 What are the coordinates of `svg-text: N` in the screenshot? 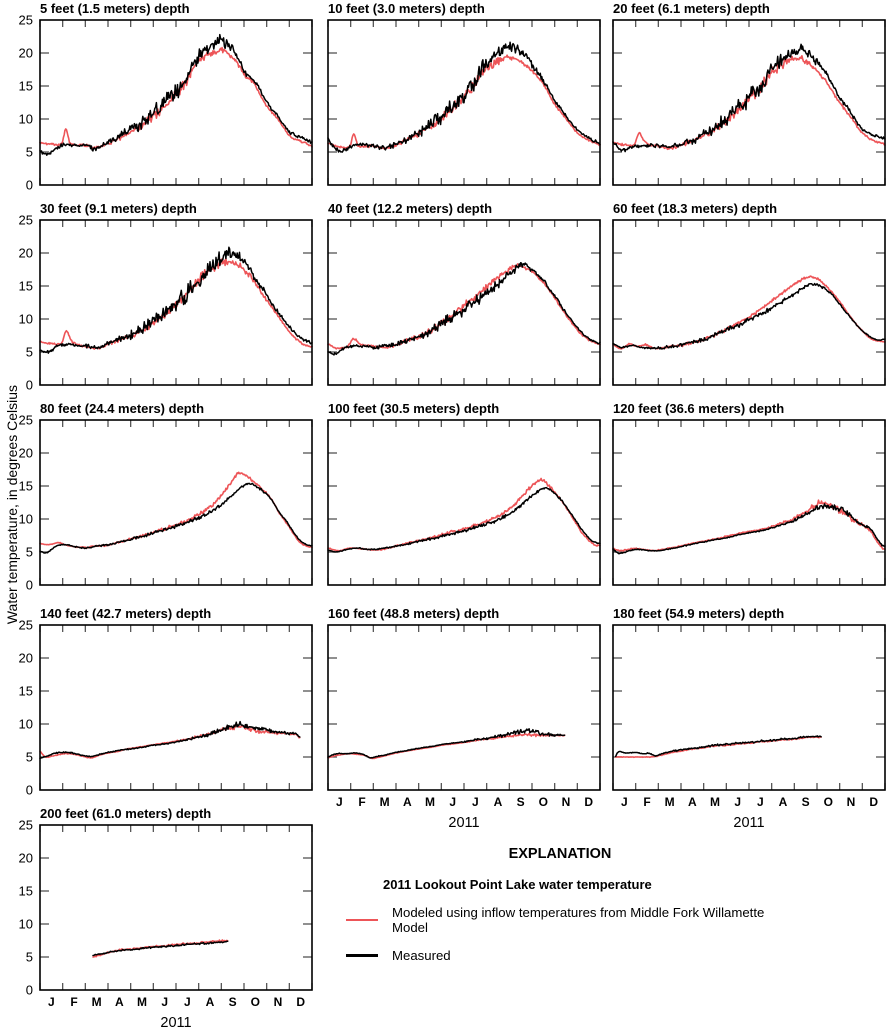 It's located at (566, 802).